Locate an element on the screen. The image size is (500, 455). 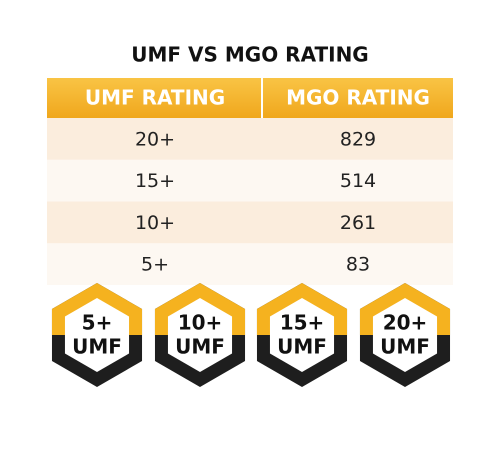
table-header is located at coordinates (250, 98).